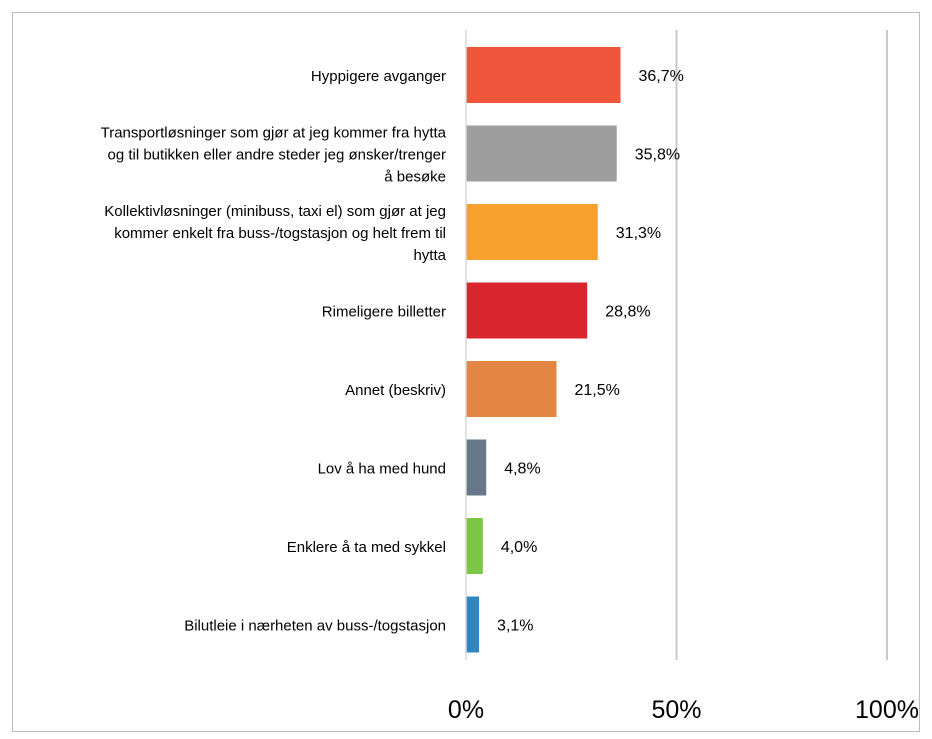 The image size is (932, 739). I want to click on category-label-7: Enklere å ta med sykkel, so click(366, 547).